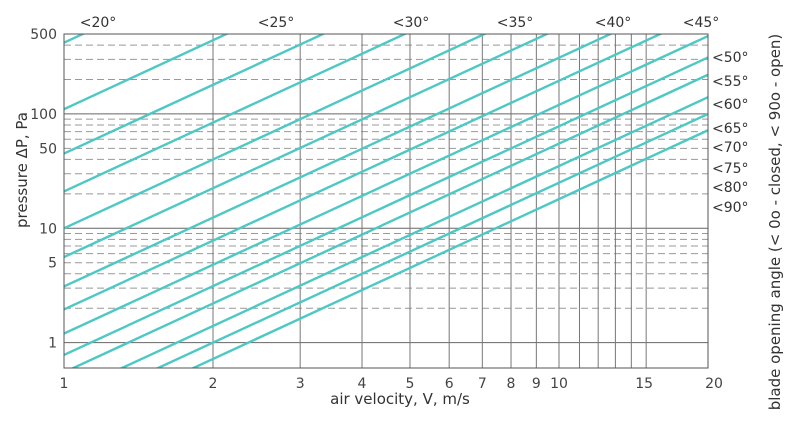 The height and width of the screenshot is (429, 804). I want to click on y-tick-label: 100, so click(43, 115).